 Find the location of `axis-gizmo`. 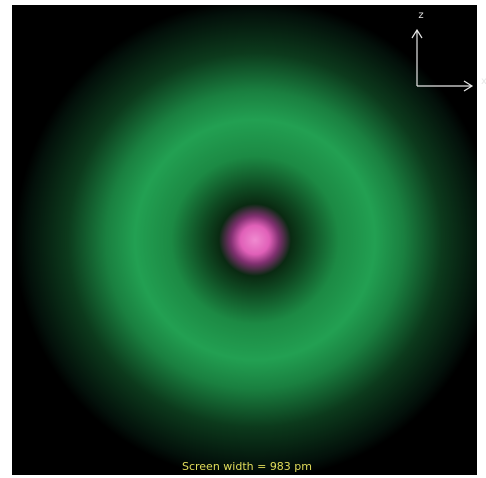

axis-gizmo is located at coordinates (442, 60).